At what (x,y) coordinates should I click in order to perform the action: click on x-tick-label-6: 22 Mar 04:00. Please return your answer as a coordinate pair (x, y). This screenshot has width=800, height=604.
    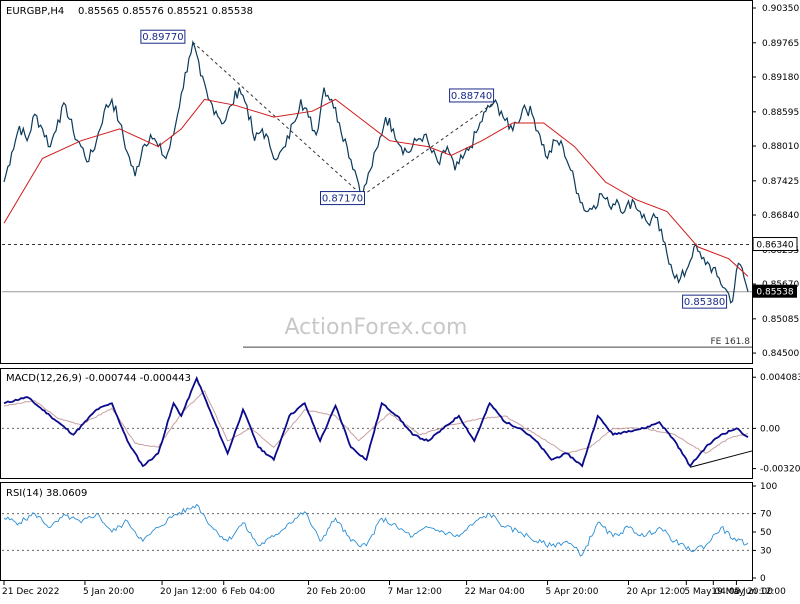
    Looking at the image, I should click on (495, 592).